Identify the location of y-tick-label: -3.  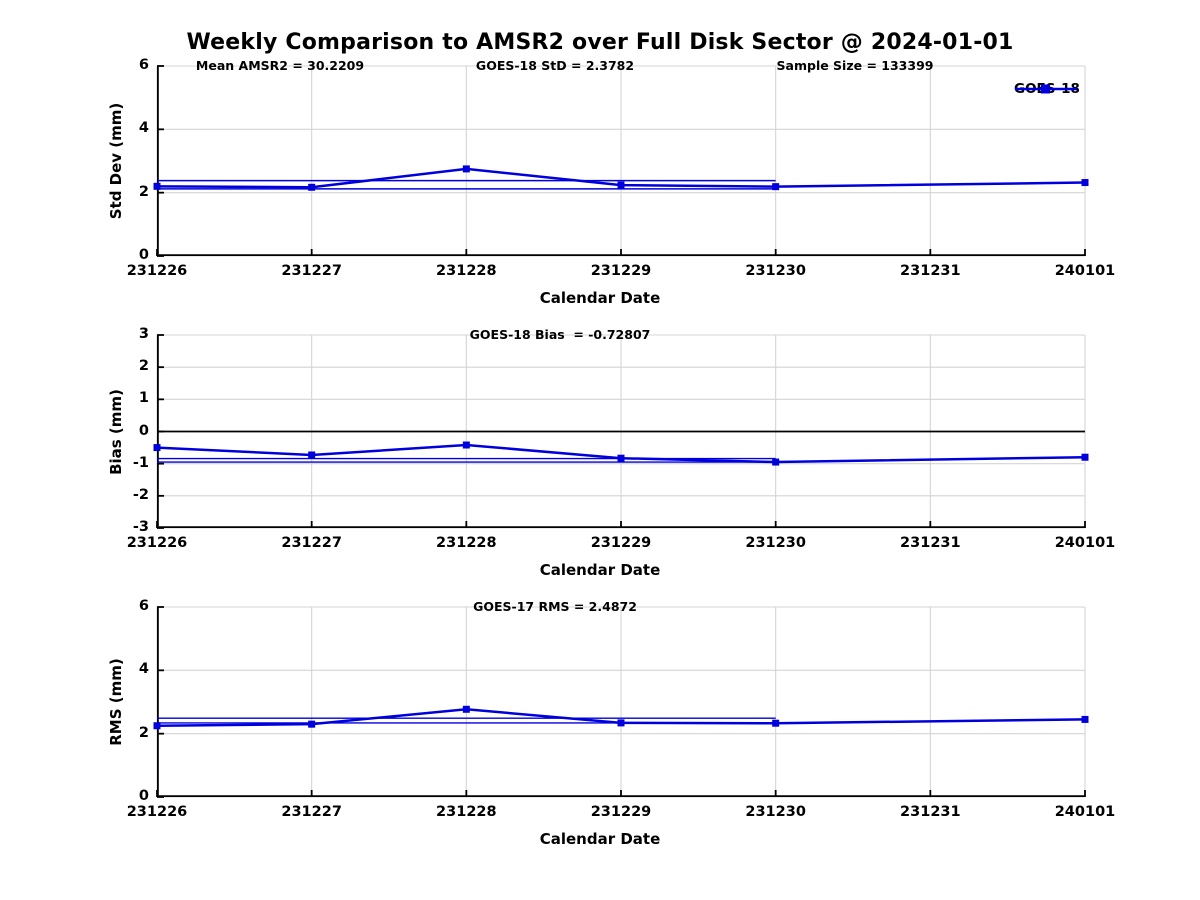
(140, 527).